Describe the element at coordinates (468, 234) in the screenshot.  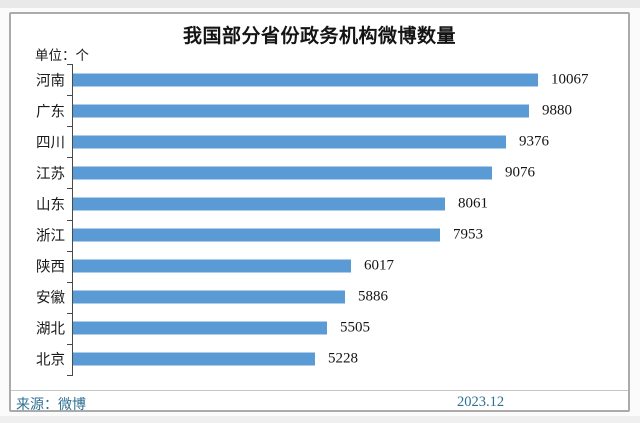
I see `value-label: 7953` at that location.